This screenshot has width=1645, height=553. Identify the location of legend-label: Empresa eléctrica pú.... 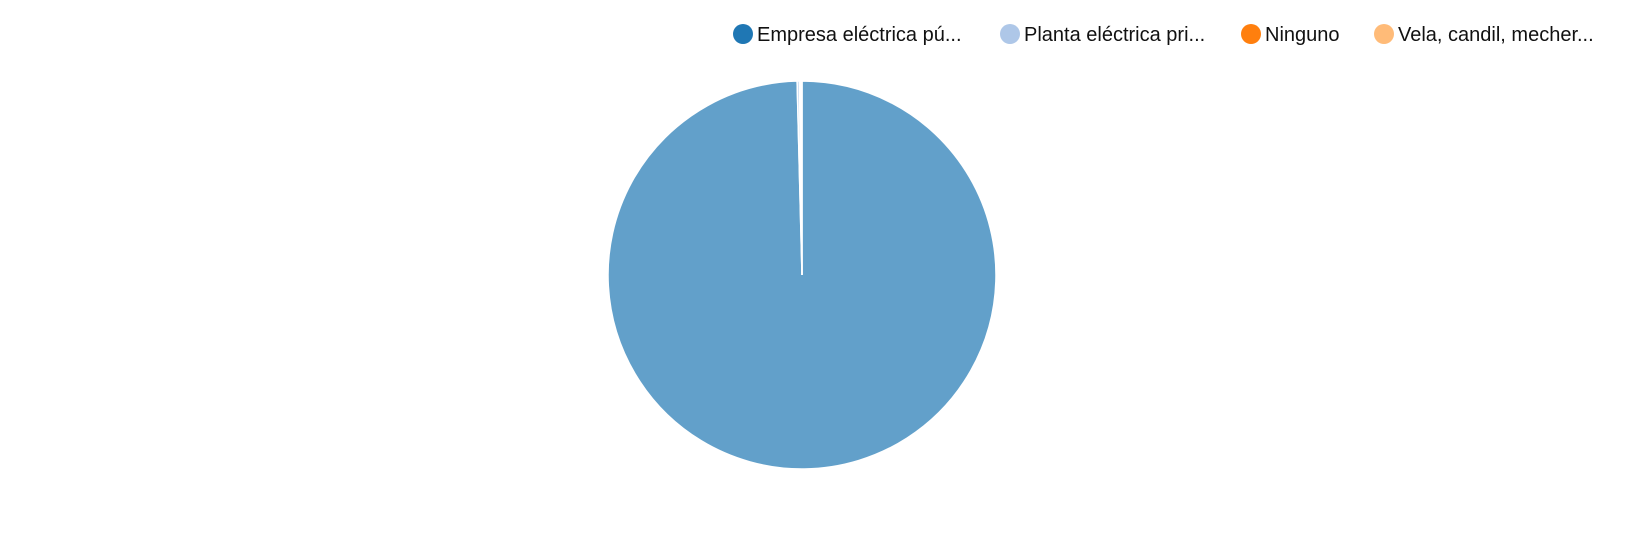
(859, 35).